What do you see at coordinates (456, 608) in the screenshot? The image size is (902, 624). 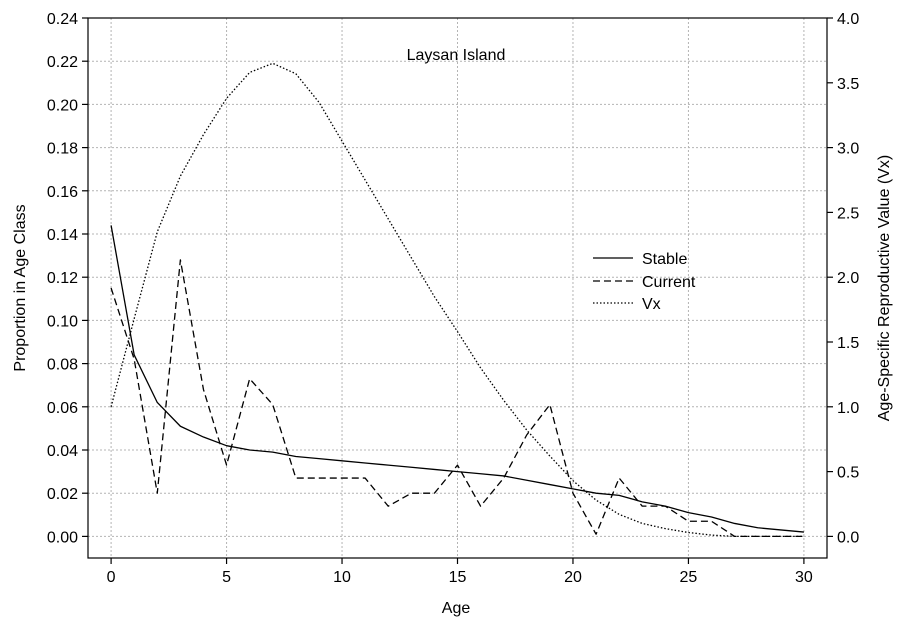 I see `x-axis-label: Age` at bounding box center [456, 608].